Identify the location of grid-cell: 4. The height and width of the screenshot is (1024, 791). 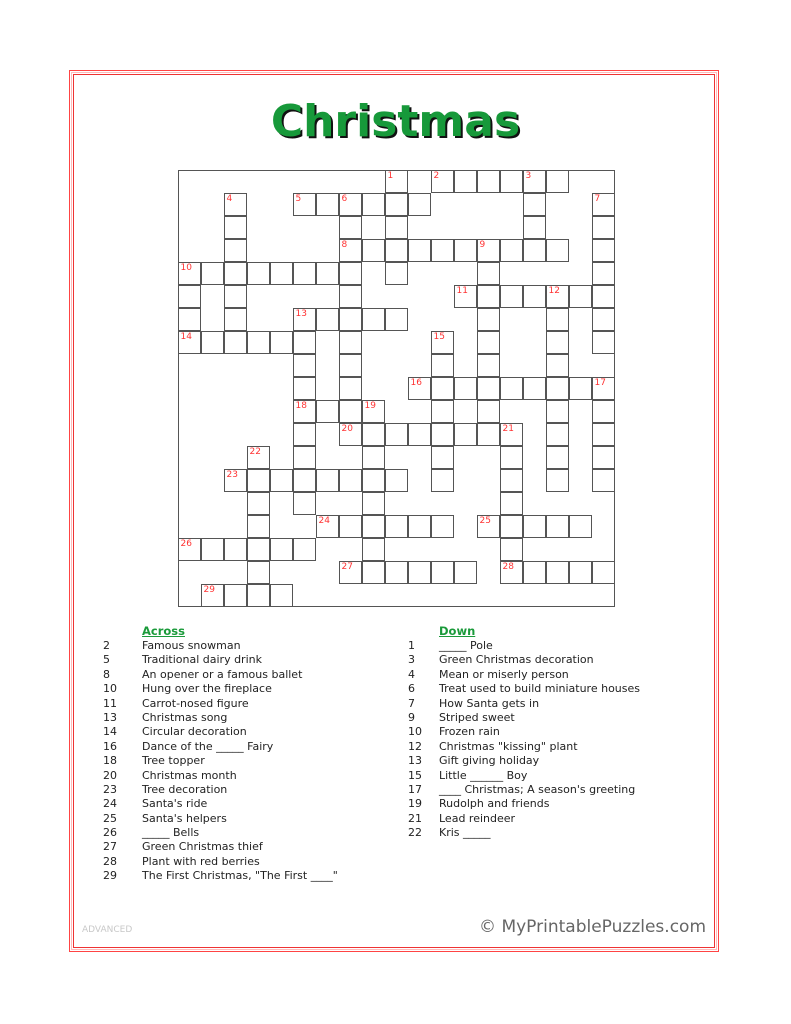
(235, 204).